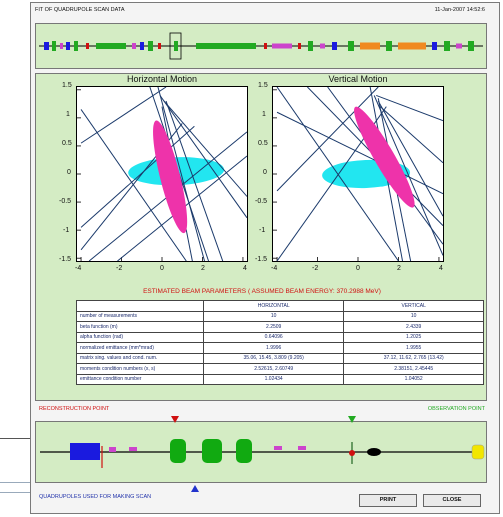  Describe the element at coordinates (140, 337) in the screenshot. I see `row-label: alpha function (rad)` at that location.